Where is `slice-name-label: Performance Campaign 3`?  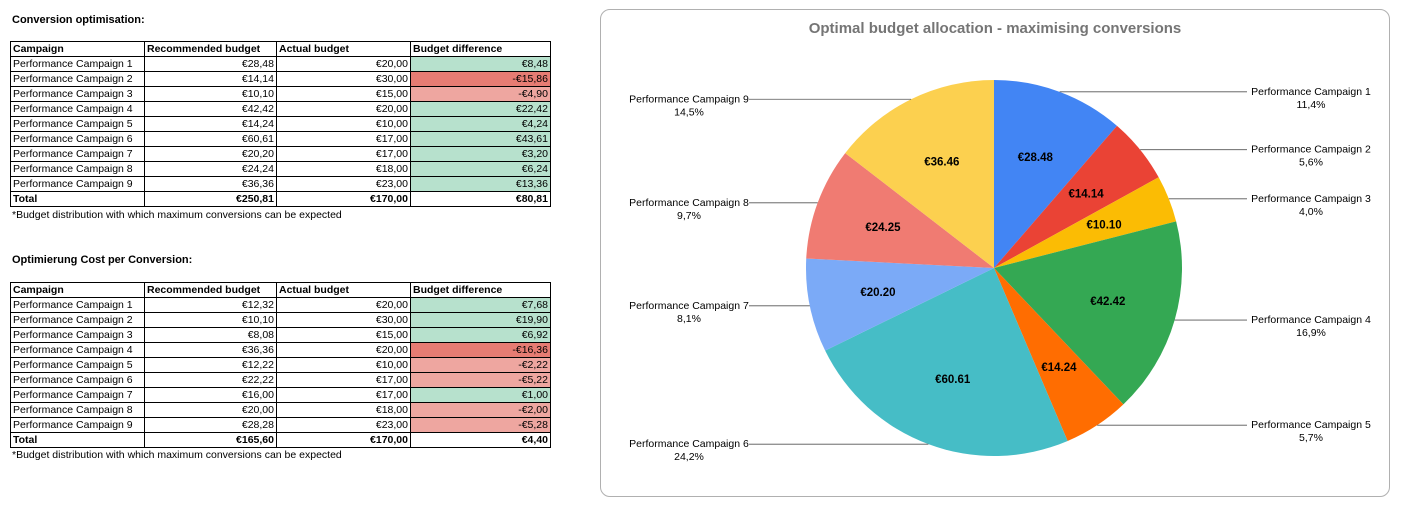
slice-name-label: Performance Campaign 3 is located at coordinates (1311, 199).